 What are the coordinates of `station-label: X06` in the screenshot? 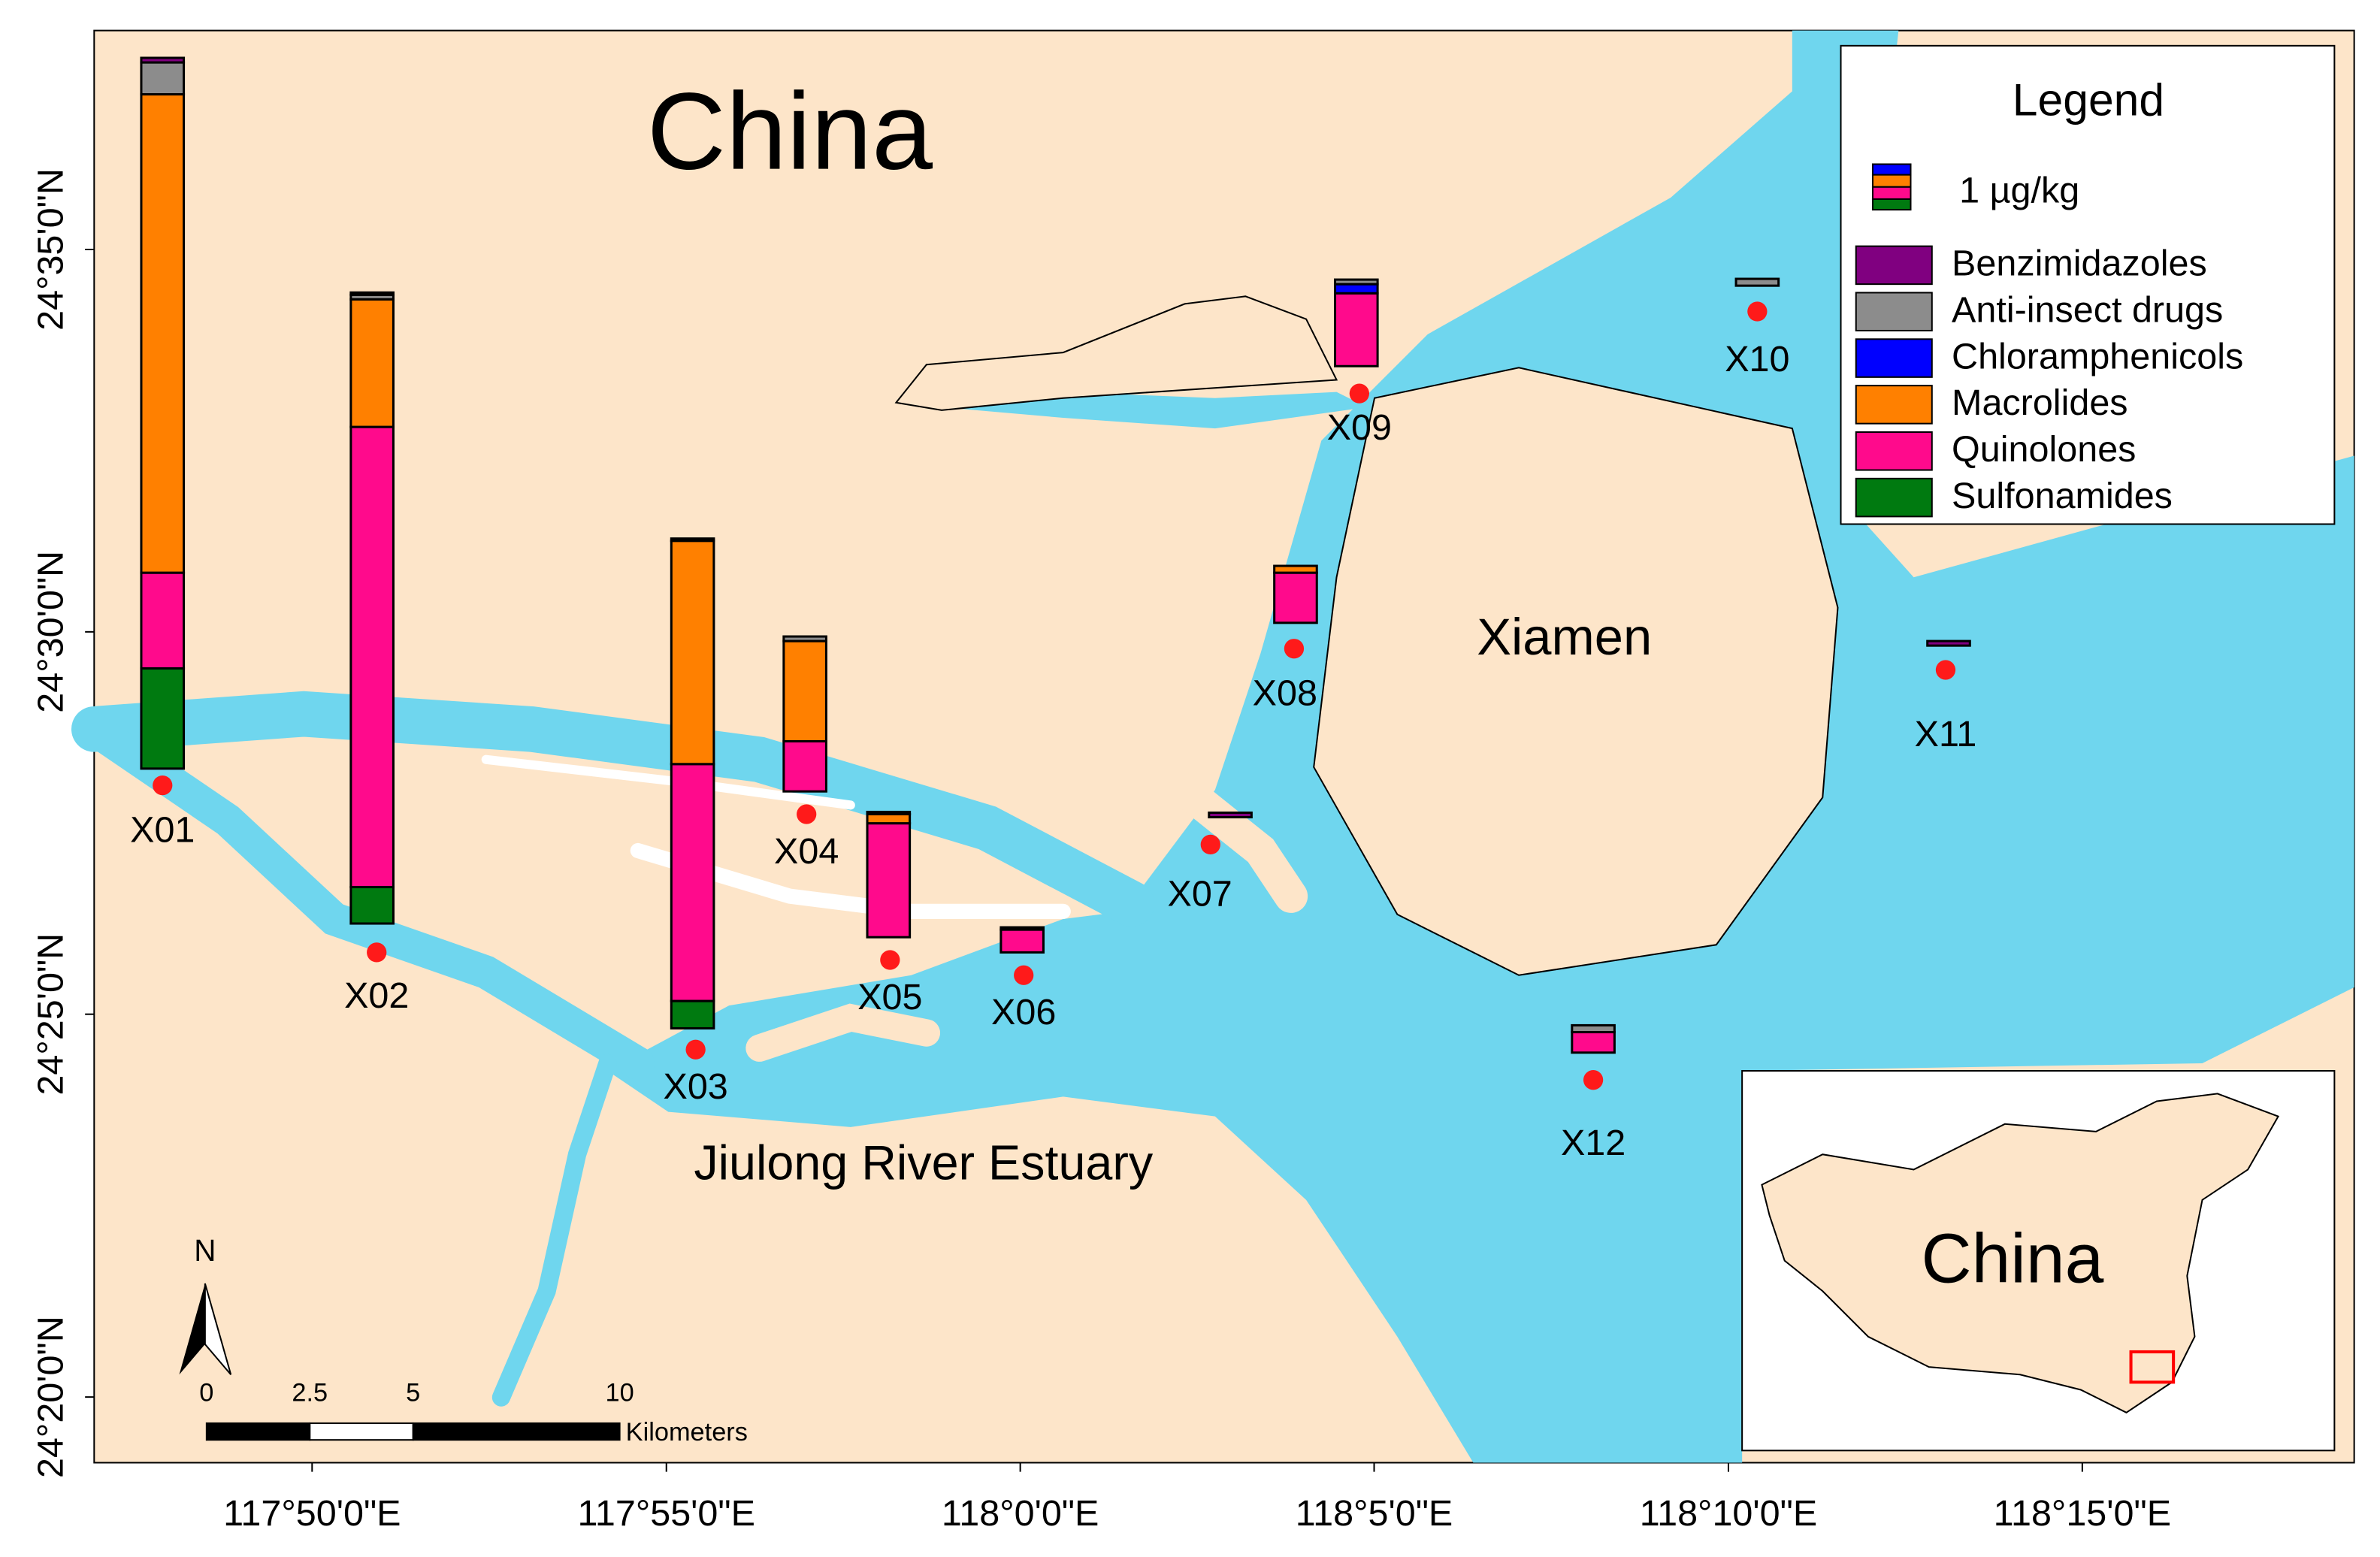 It's located at (1023, 1012).